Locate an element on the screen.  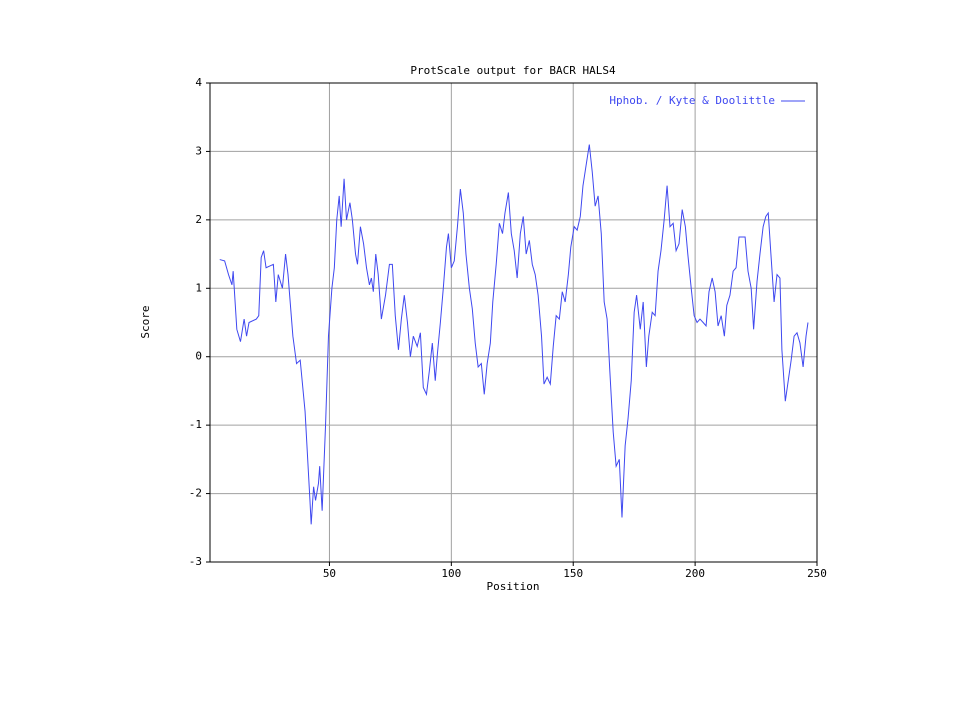
x-tick-label: 150 is located at coordinates (573, 573).